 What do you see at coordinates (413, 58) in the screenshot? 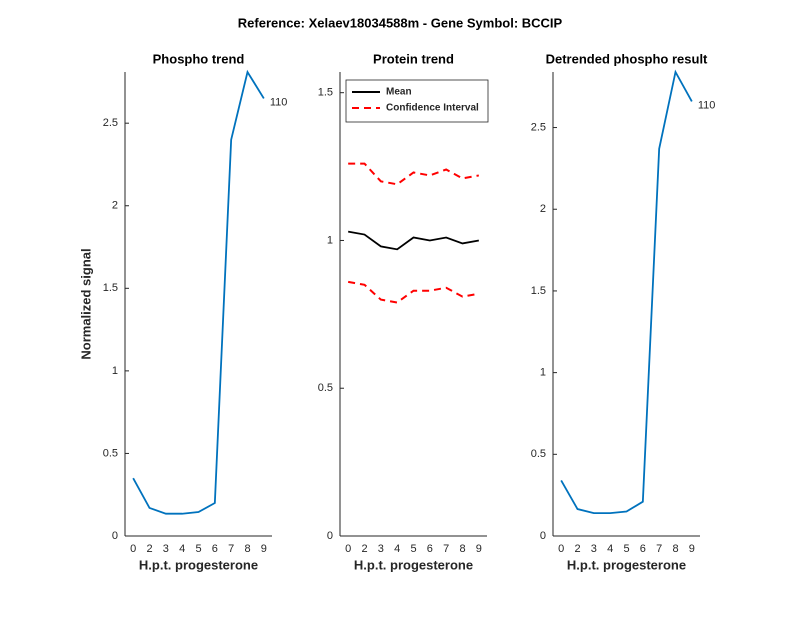
I see `axes-title: Protein trend` at bounding box center [413, 58].